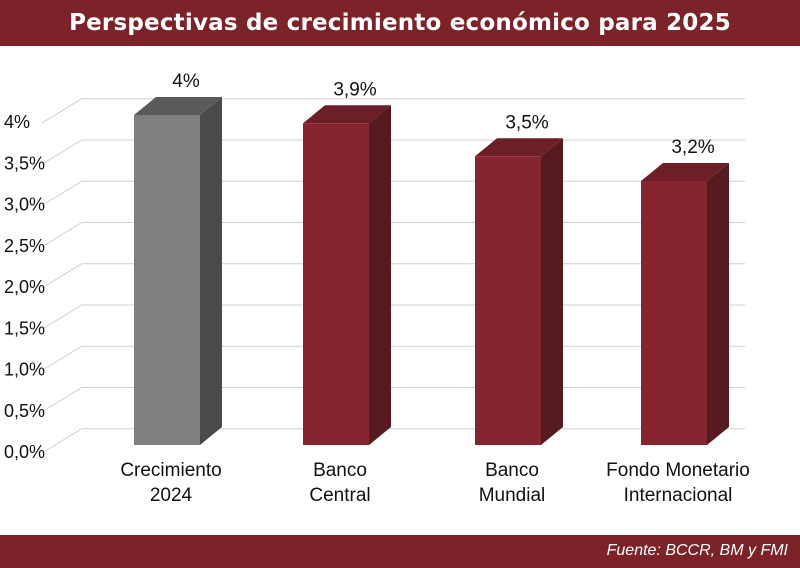 The height and width of the screenshot is (568, 800). I want to click on x-tick-label: Mundial, so click(512, 495).